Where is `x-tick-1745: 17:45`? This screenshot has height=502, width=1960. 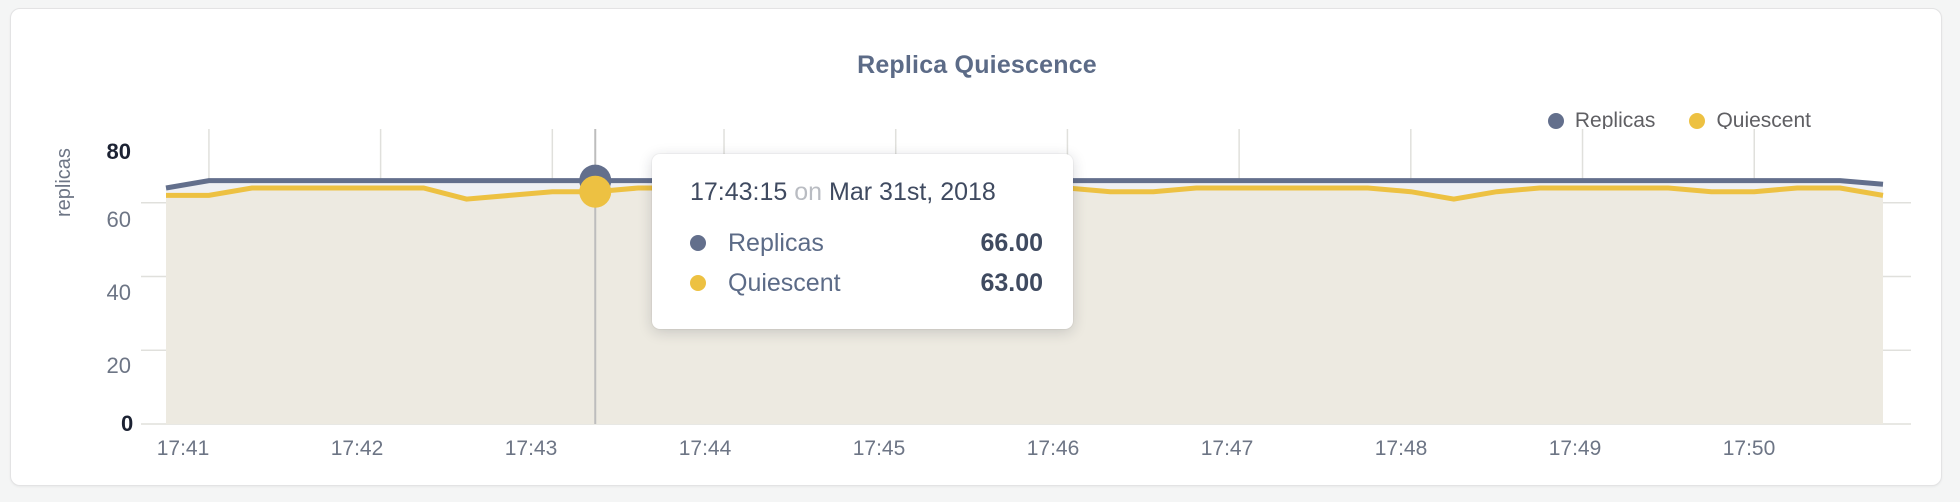 x-tick-1745: 17:45 is located at coordinates (879, 448).